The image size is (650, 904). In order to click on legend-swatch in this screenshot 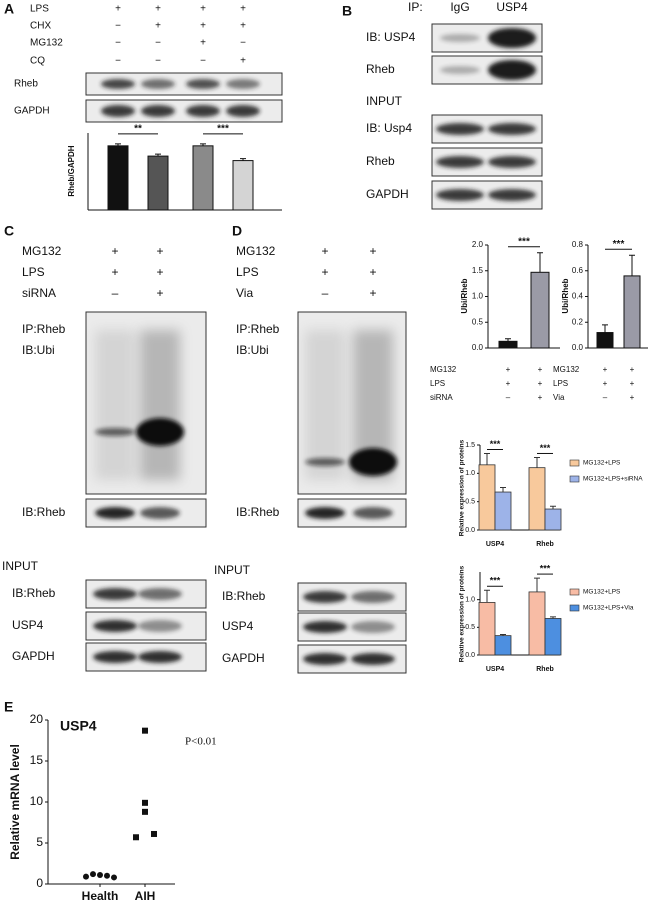, I will do `click(574, 463)`.